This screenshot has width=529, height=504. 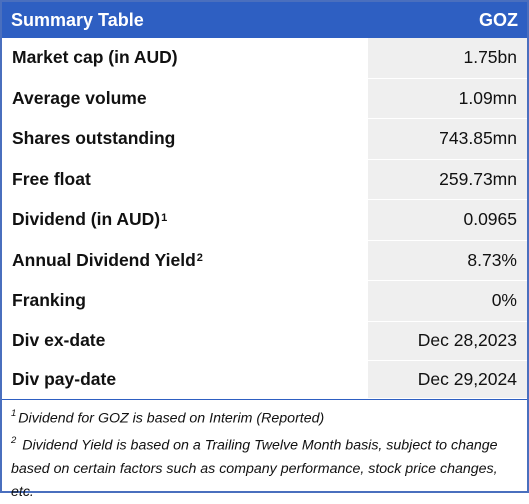 I want to click on row-label: Market cap (in AUD), so click(x=184, y=58).